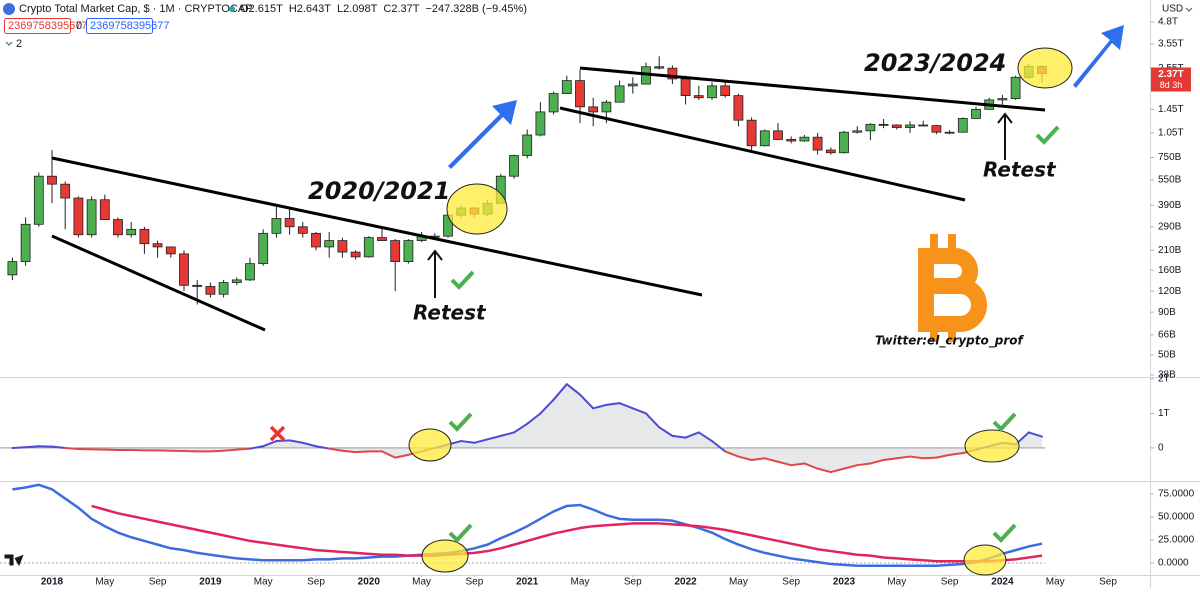 The height and width of the screenshot is (593, 1200). I want to click on input-value: 0, so click(79, 26).